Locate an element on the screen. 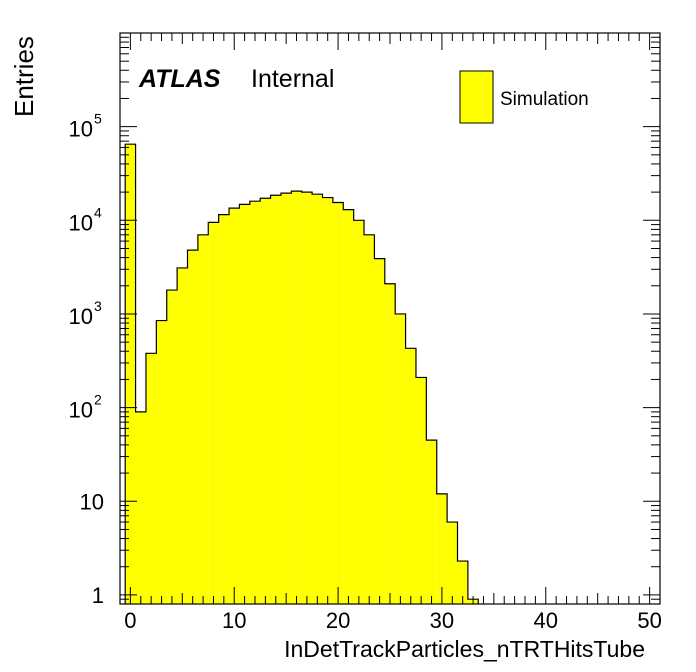 The image size is (696, 672). x-tick-labels: 0 10 20 30 40 50 is located at coordinates (393, 620).